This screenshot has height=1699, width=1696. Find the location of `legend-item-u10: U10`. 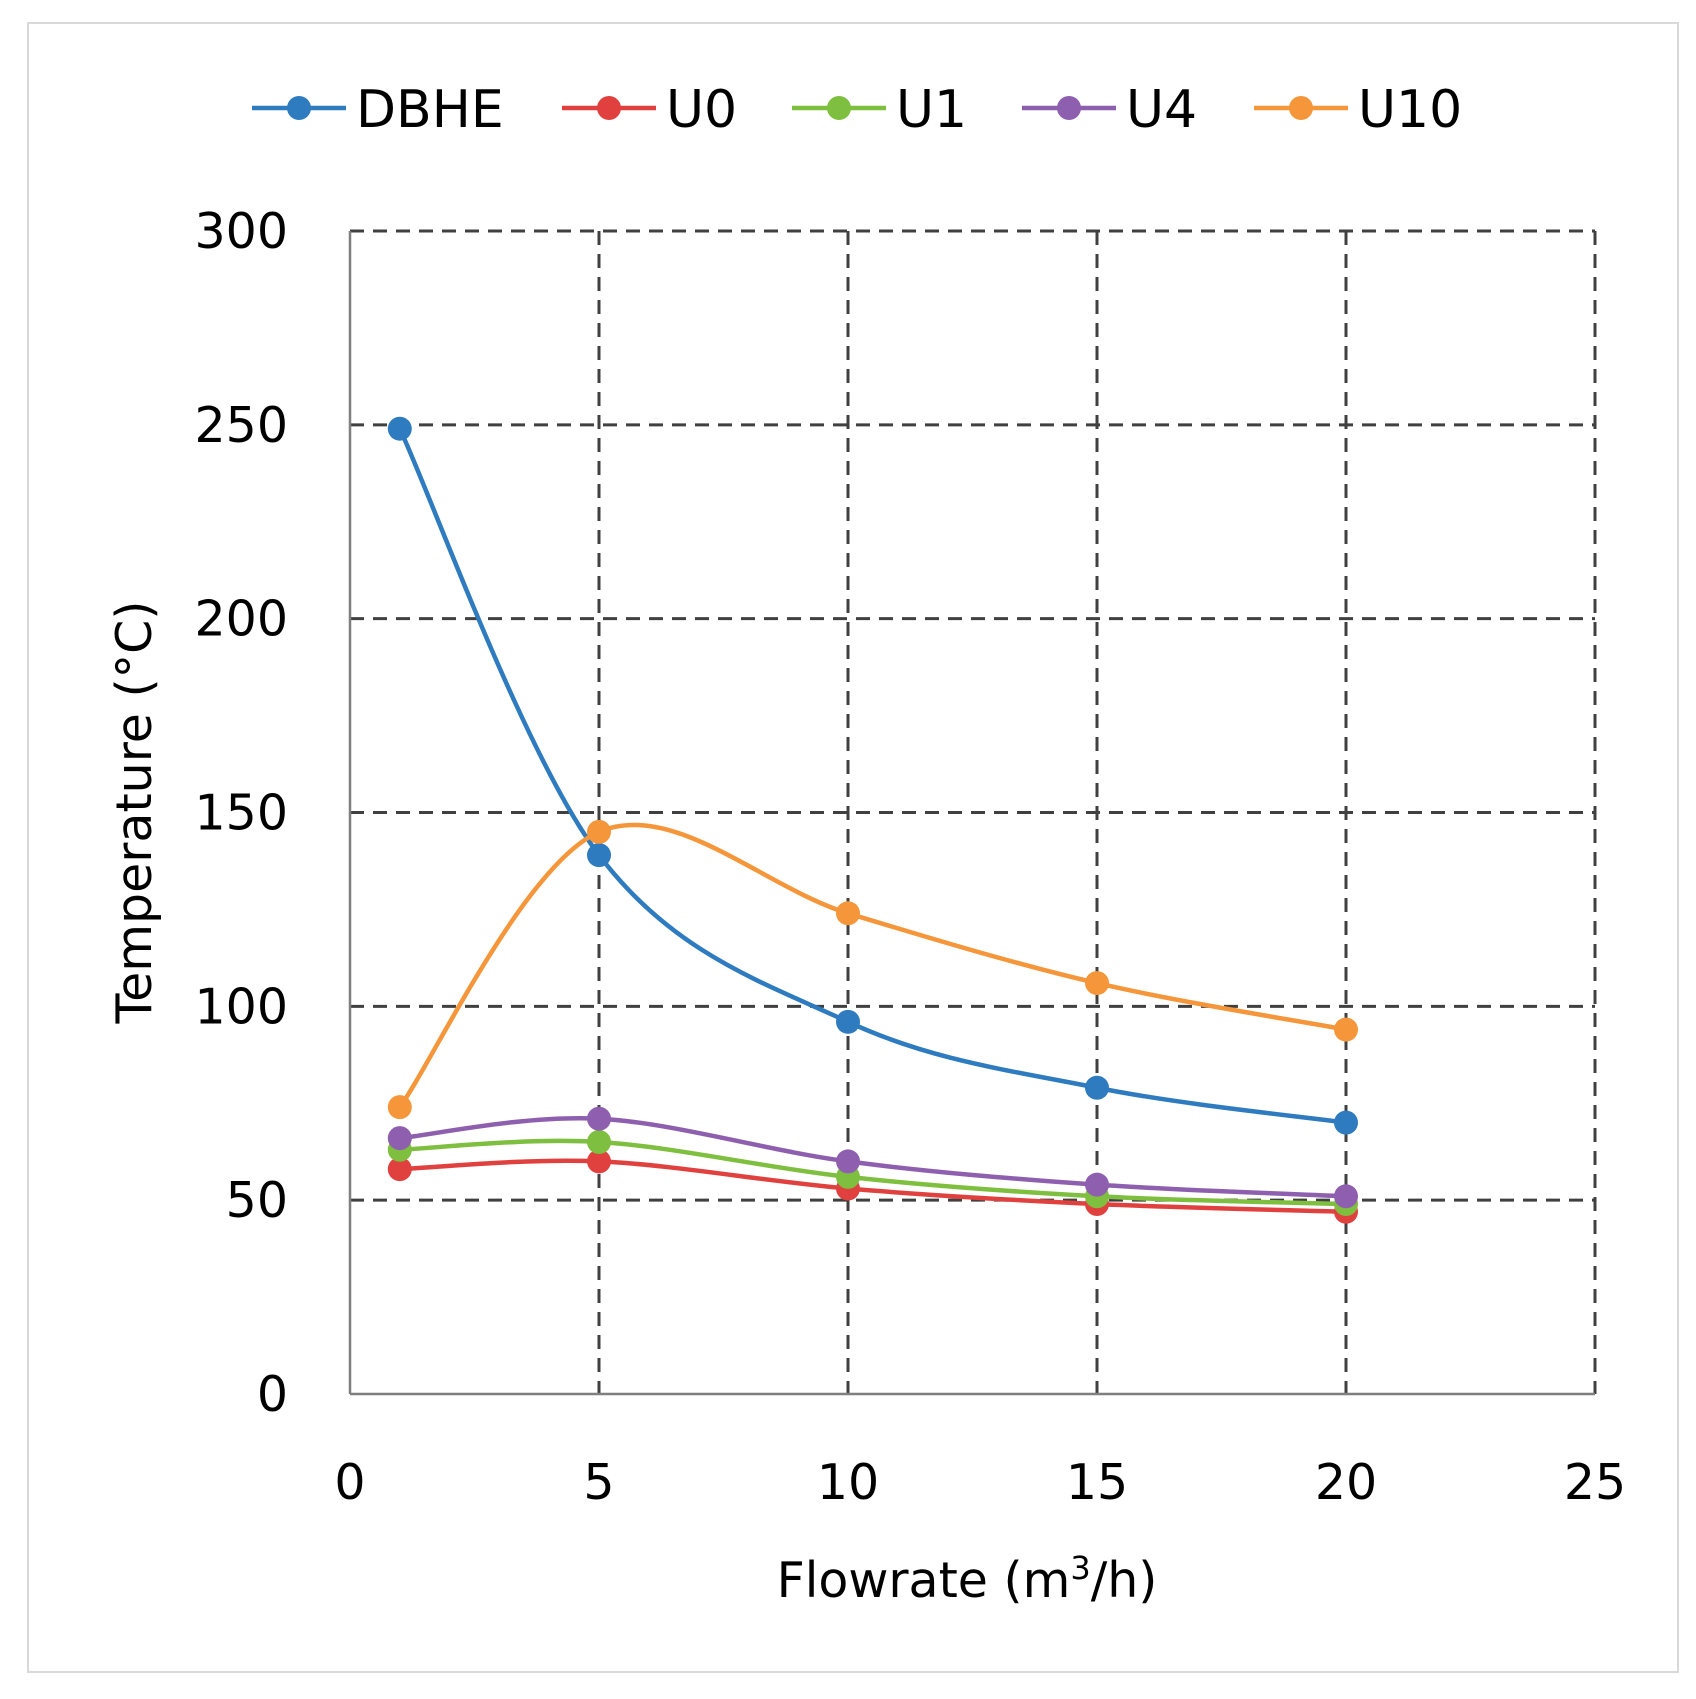

legend-item-u10: U10 is located at coordinates (1358, 110).